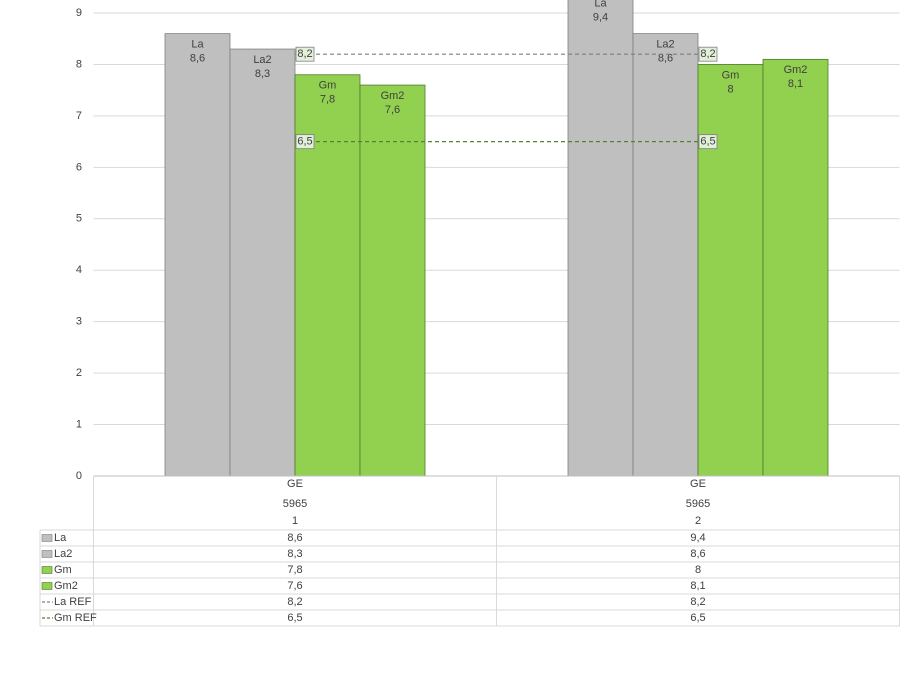 This screenshot has width=900, height=675. Describe the element at coordinates (600, 17) in the screenshot. I see `data-label: 9,4` at that location.